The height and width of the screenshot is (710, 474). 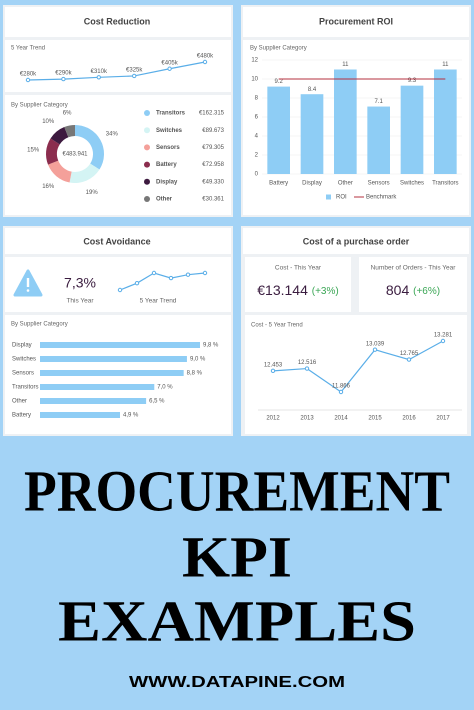 I want to click on y-tick-label: 10, so click(x=254, y=80).